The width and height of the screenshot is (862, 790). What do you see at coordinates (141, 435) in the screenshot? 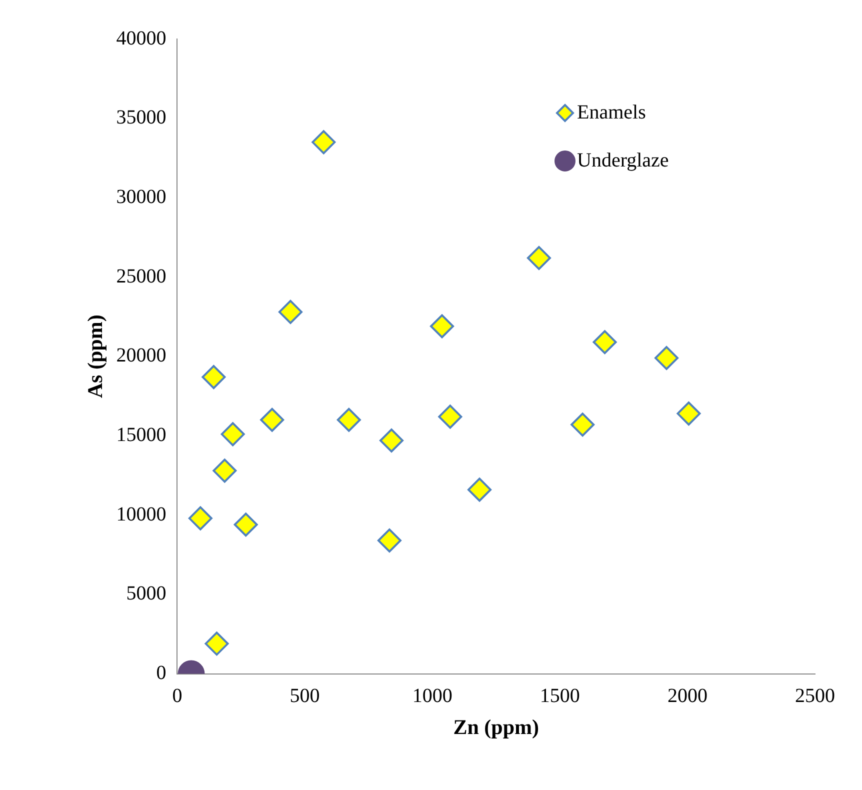
I see `y-tick-label: 15000` at bounding box center [141, 435].